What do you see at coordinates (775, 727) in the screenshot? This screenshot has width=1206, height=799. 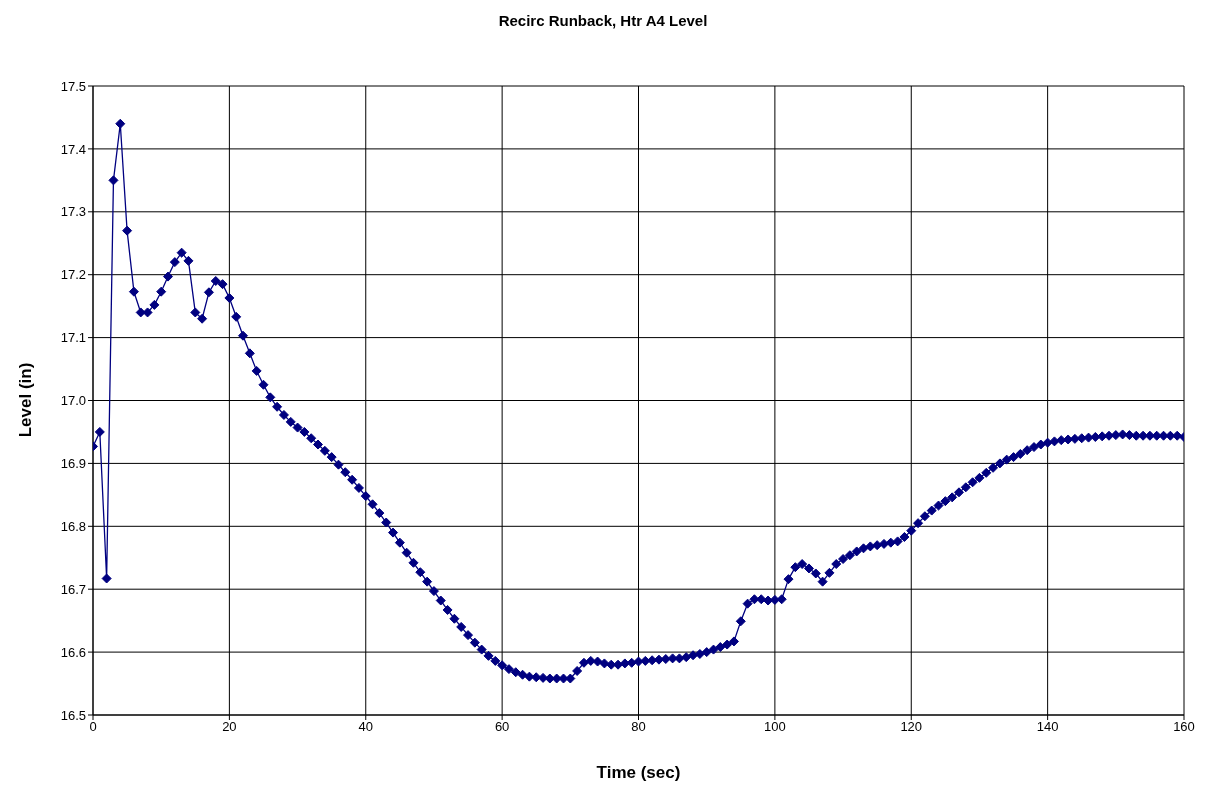 I see `x-tick-label: 100` at bounding box center [775, 727].